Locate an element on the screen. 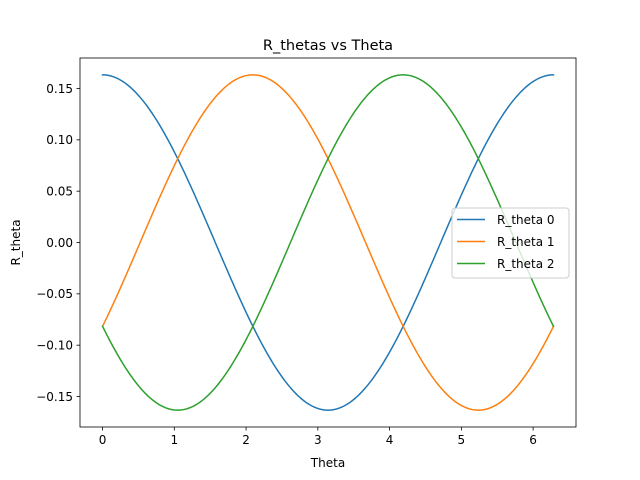 The height and width of the screenshot is (480, 640). x-tick-label: 1 is located at coordinates (174, 440).